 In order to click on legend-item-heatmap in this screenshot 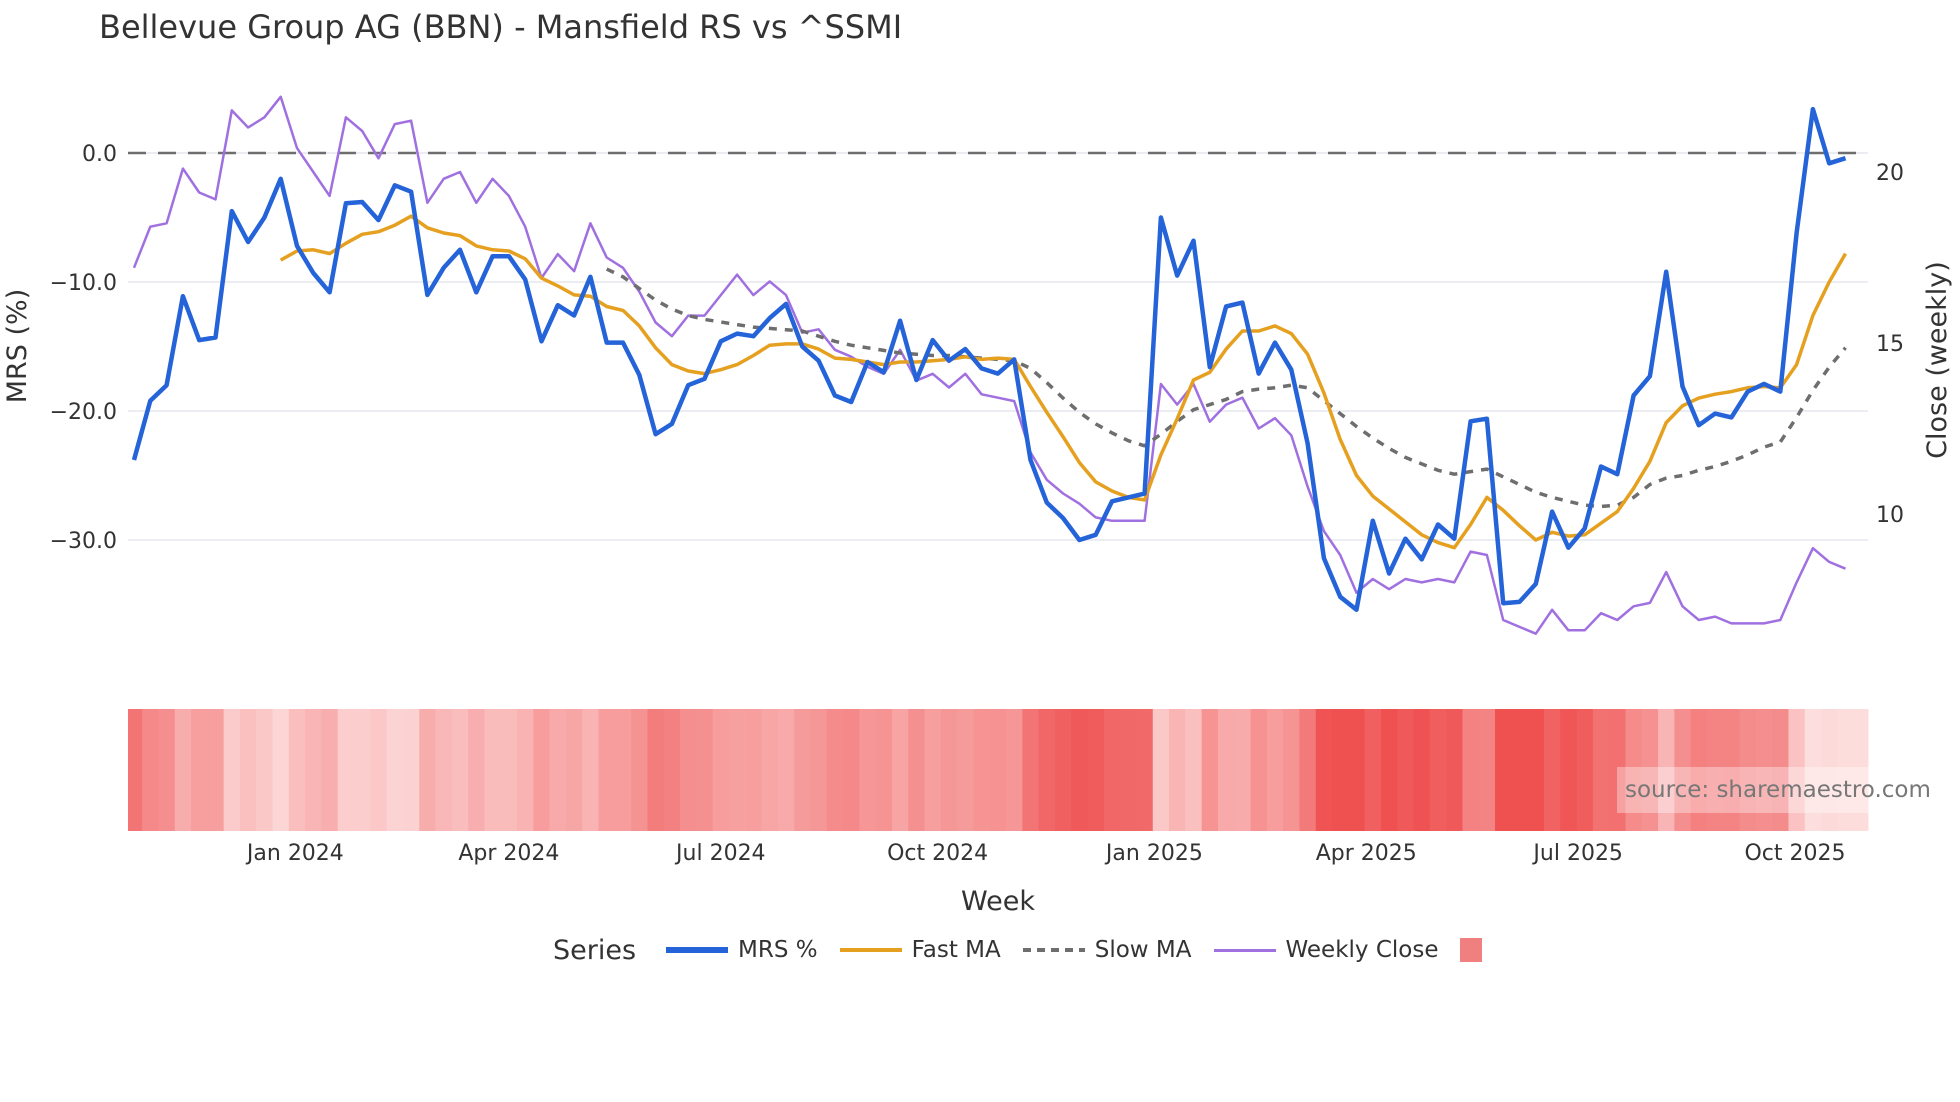, I will do `click(1471, 950)`.